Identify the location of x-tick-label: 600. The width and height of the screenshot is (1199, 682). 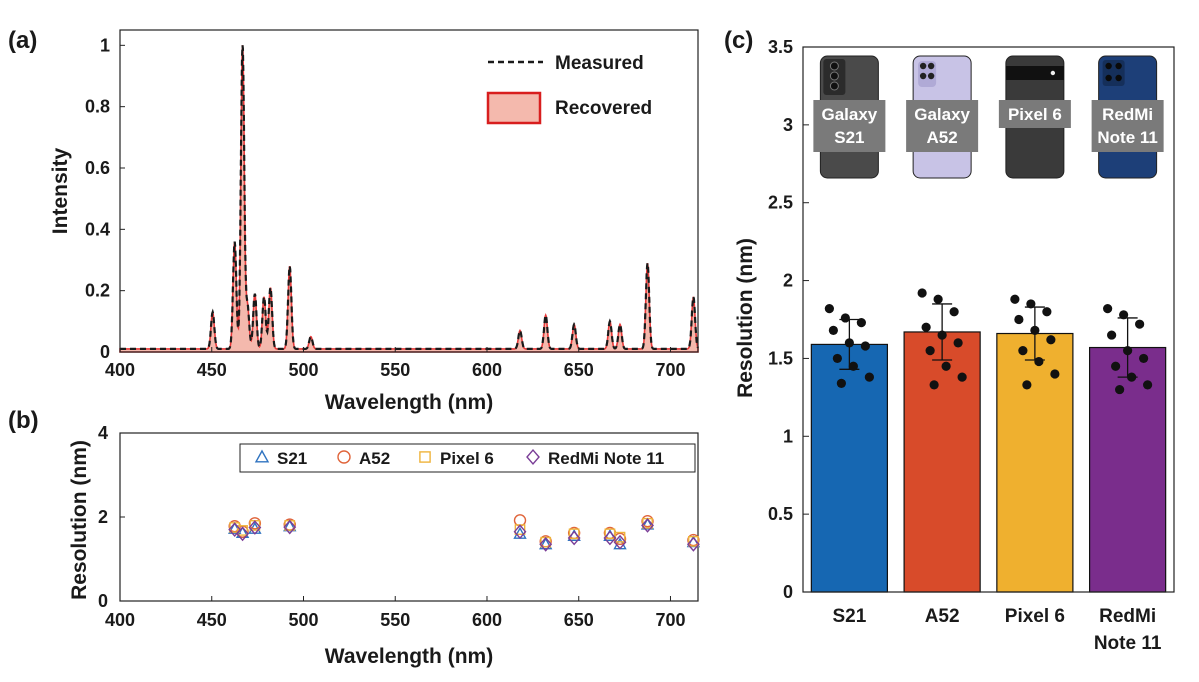
(487, 370).